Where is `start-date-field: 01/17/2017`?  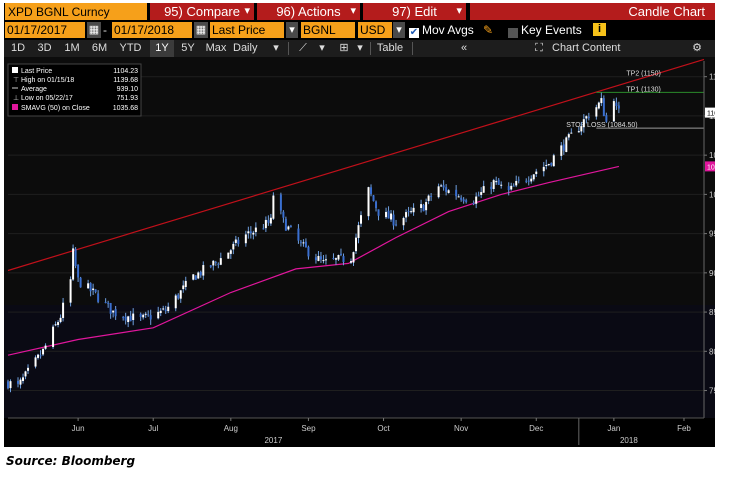 start-date-field: 01/17/2017 is located at coordinates (45, 30).